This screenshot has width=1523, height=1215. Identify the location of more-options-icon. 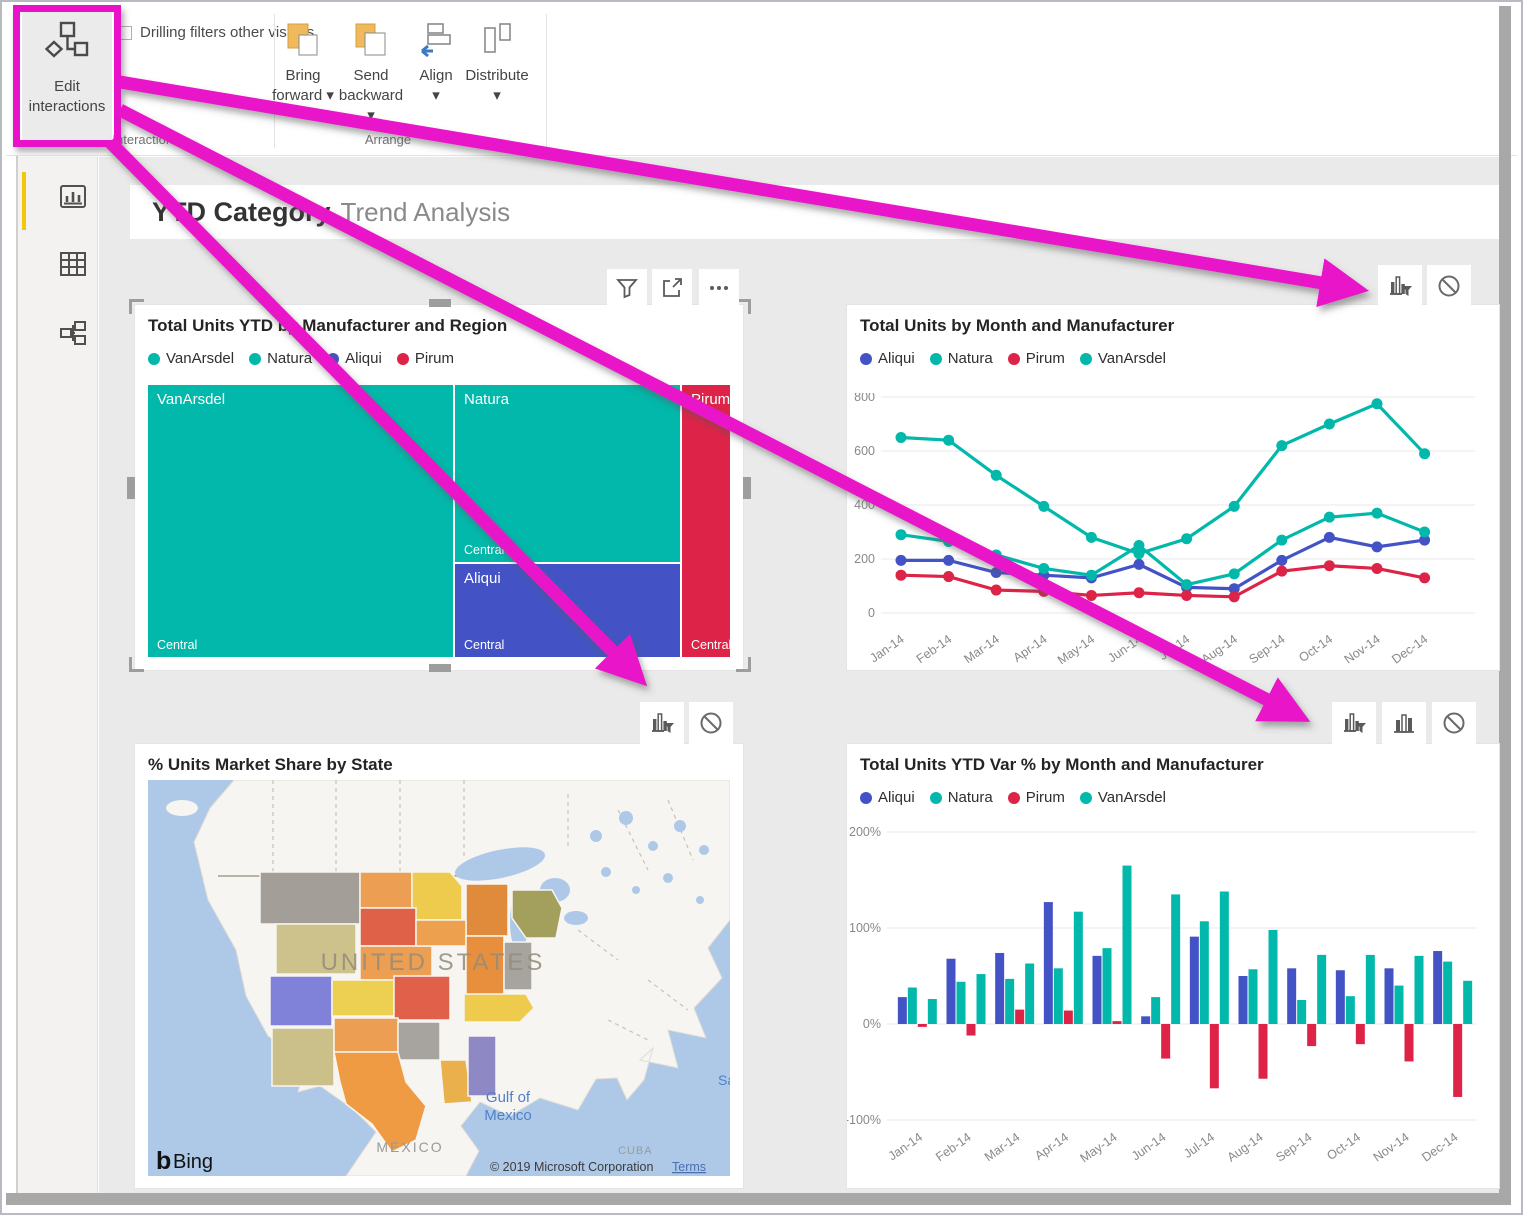
(719, 288).